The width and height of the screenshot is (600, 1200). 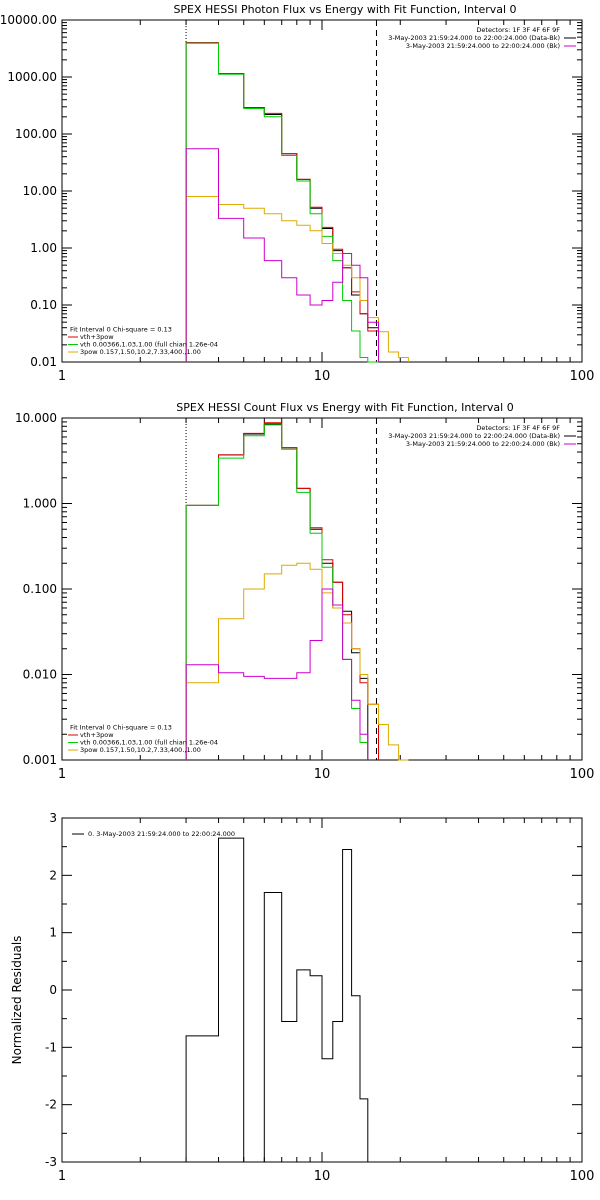 What do you see at coordinates (43, 362) in the screenshot?
I see `photon-y-tick-label: 0.01` at bounding box center [43, 362].